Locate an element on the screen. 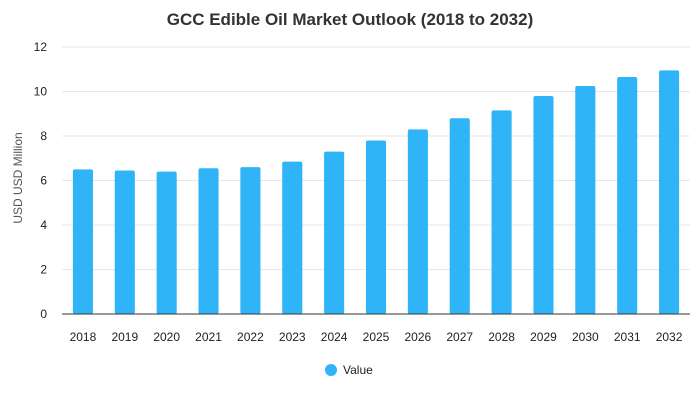  x-tick-label-2029: 2029 is located at coordinates (543, 337).